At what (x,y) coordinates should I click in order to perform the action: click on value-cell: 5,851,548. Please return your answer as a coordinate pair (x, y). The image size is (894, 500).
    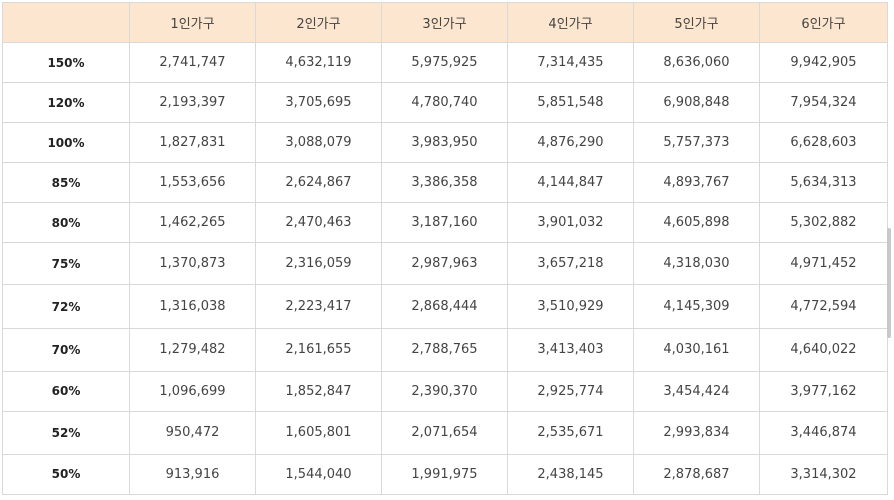
    Looking at the image, I should click on (570, 103).